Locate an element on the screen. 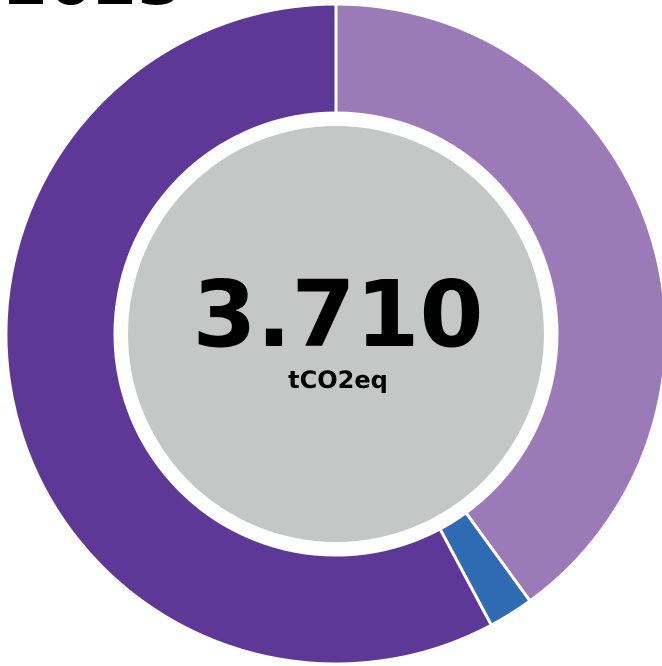 The height and width of the screenshot is (666, 662). center-unit: tCO2eq is located at coordinates (338, 380).